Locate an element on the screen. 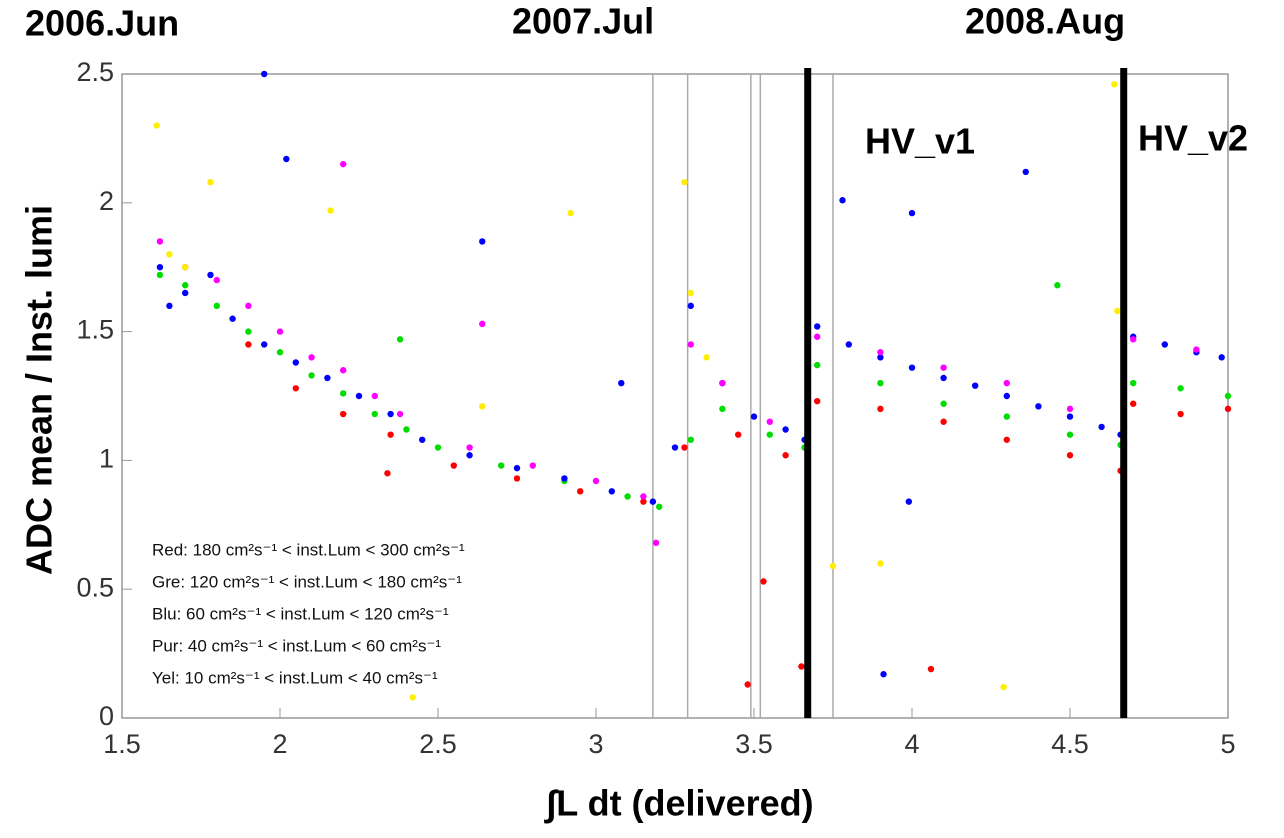 This screenshot has width=1284, height=838. x-tick-label: 2 is located at coordinates (279, 744).